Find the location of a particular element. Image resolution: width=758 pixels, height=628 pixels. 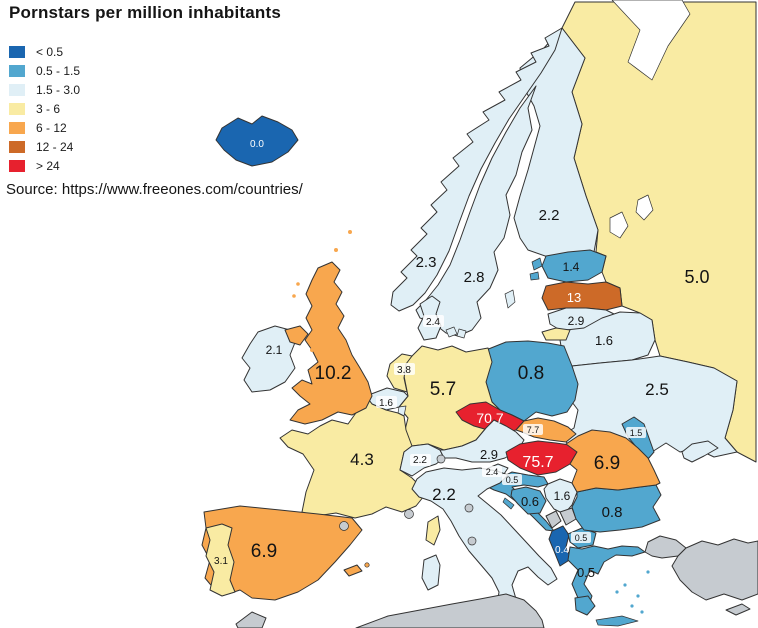

island-corsica is located at coordinates (433, 530).